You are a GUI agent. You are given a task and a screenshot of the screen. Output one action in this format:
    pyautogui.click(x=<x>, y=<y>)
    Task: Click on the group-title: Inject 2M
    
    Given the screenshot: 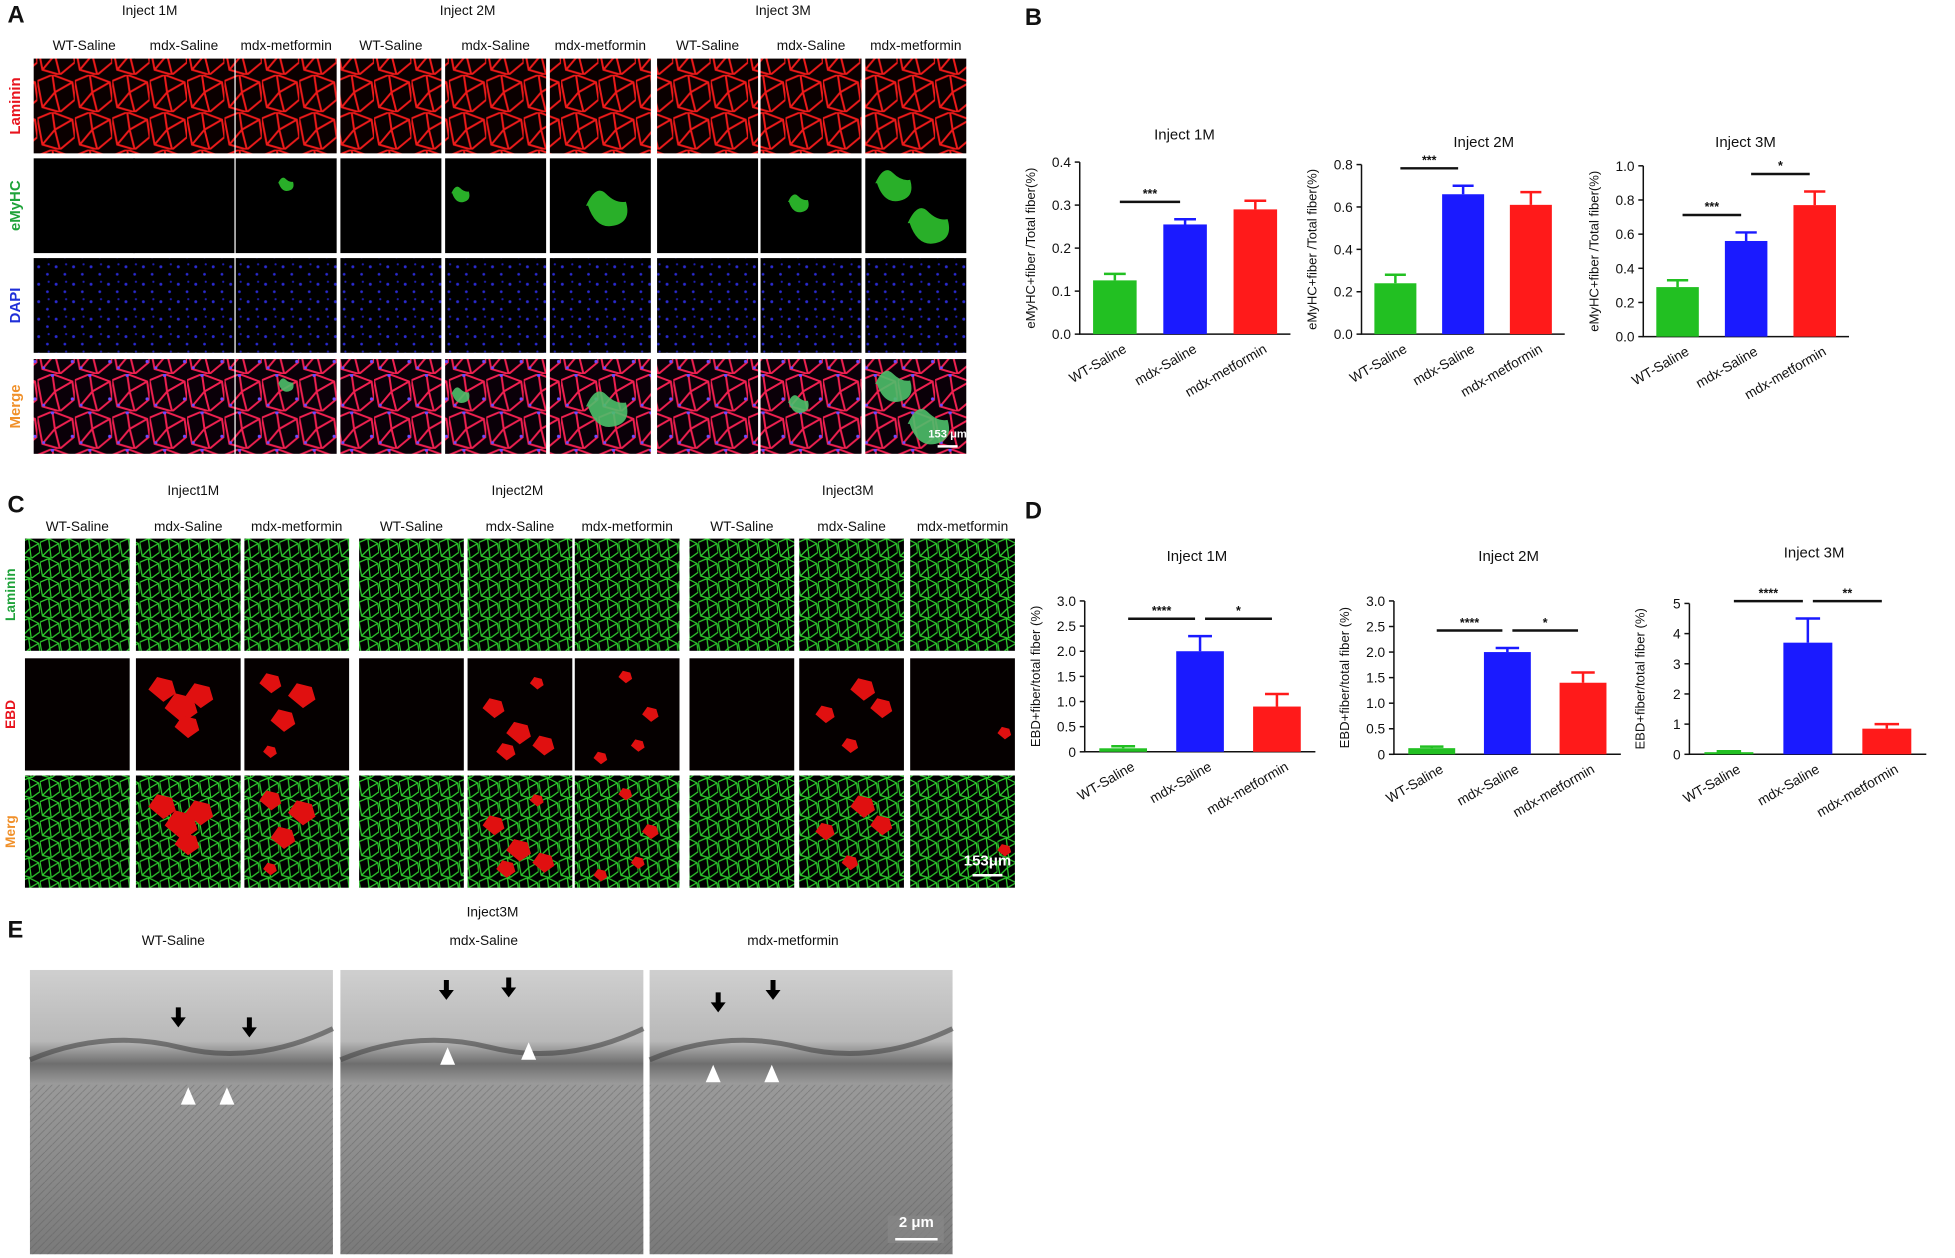 What is the action you would take?
    pyautogui.click(x=468, y=10)
    